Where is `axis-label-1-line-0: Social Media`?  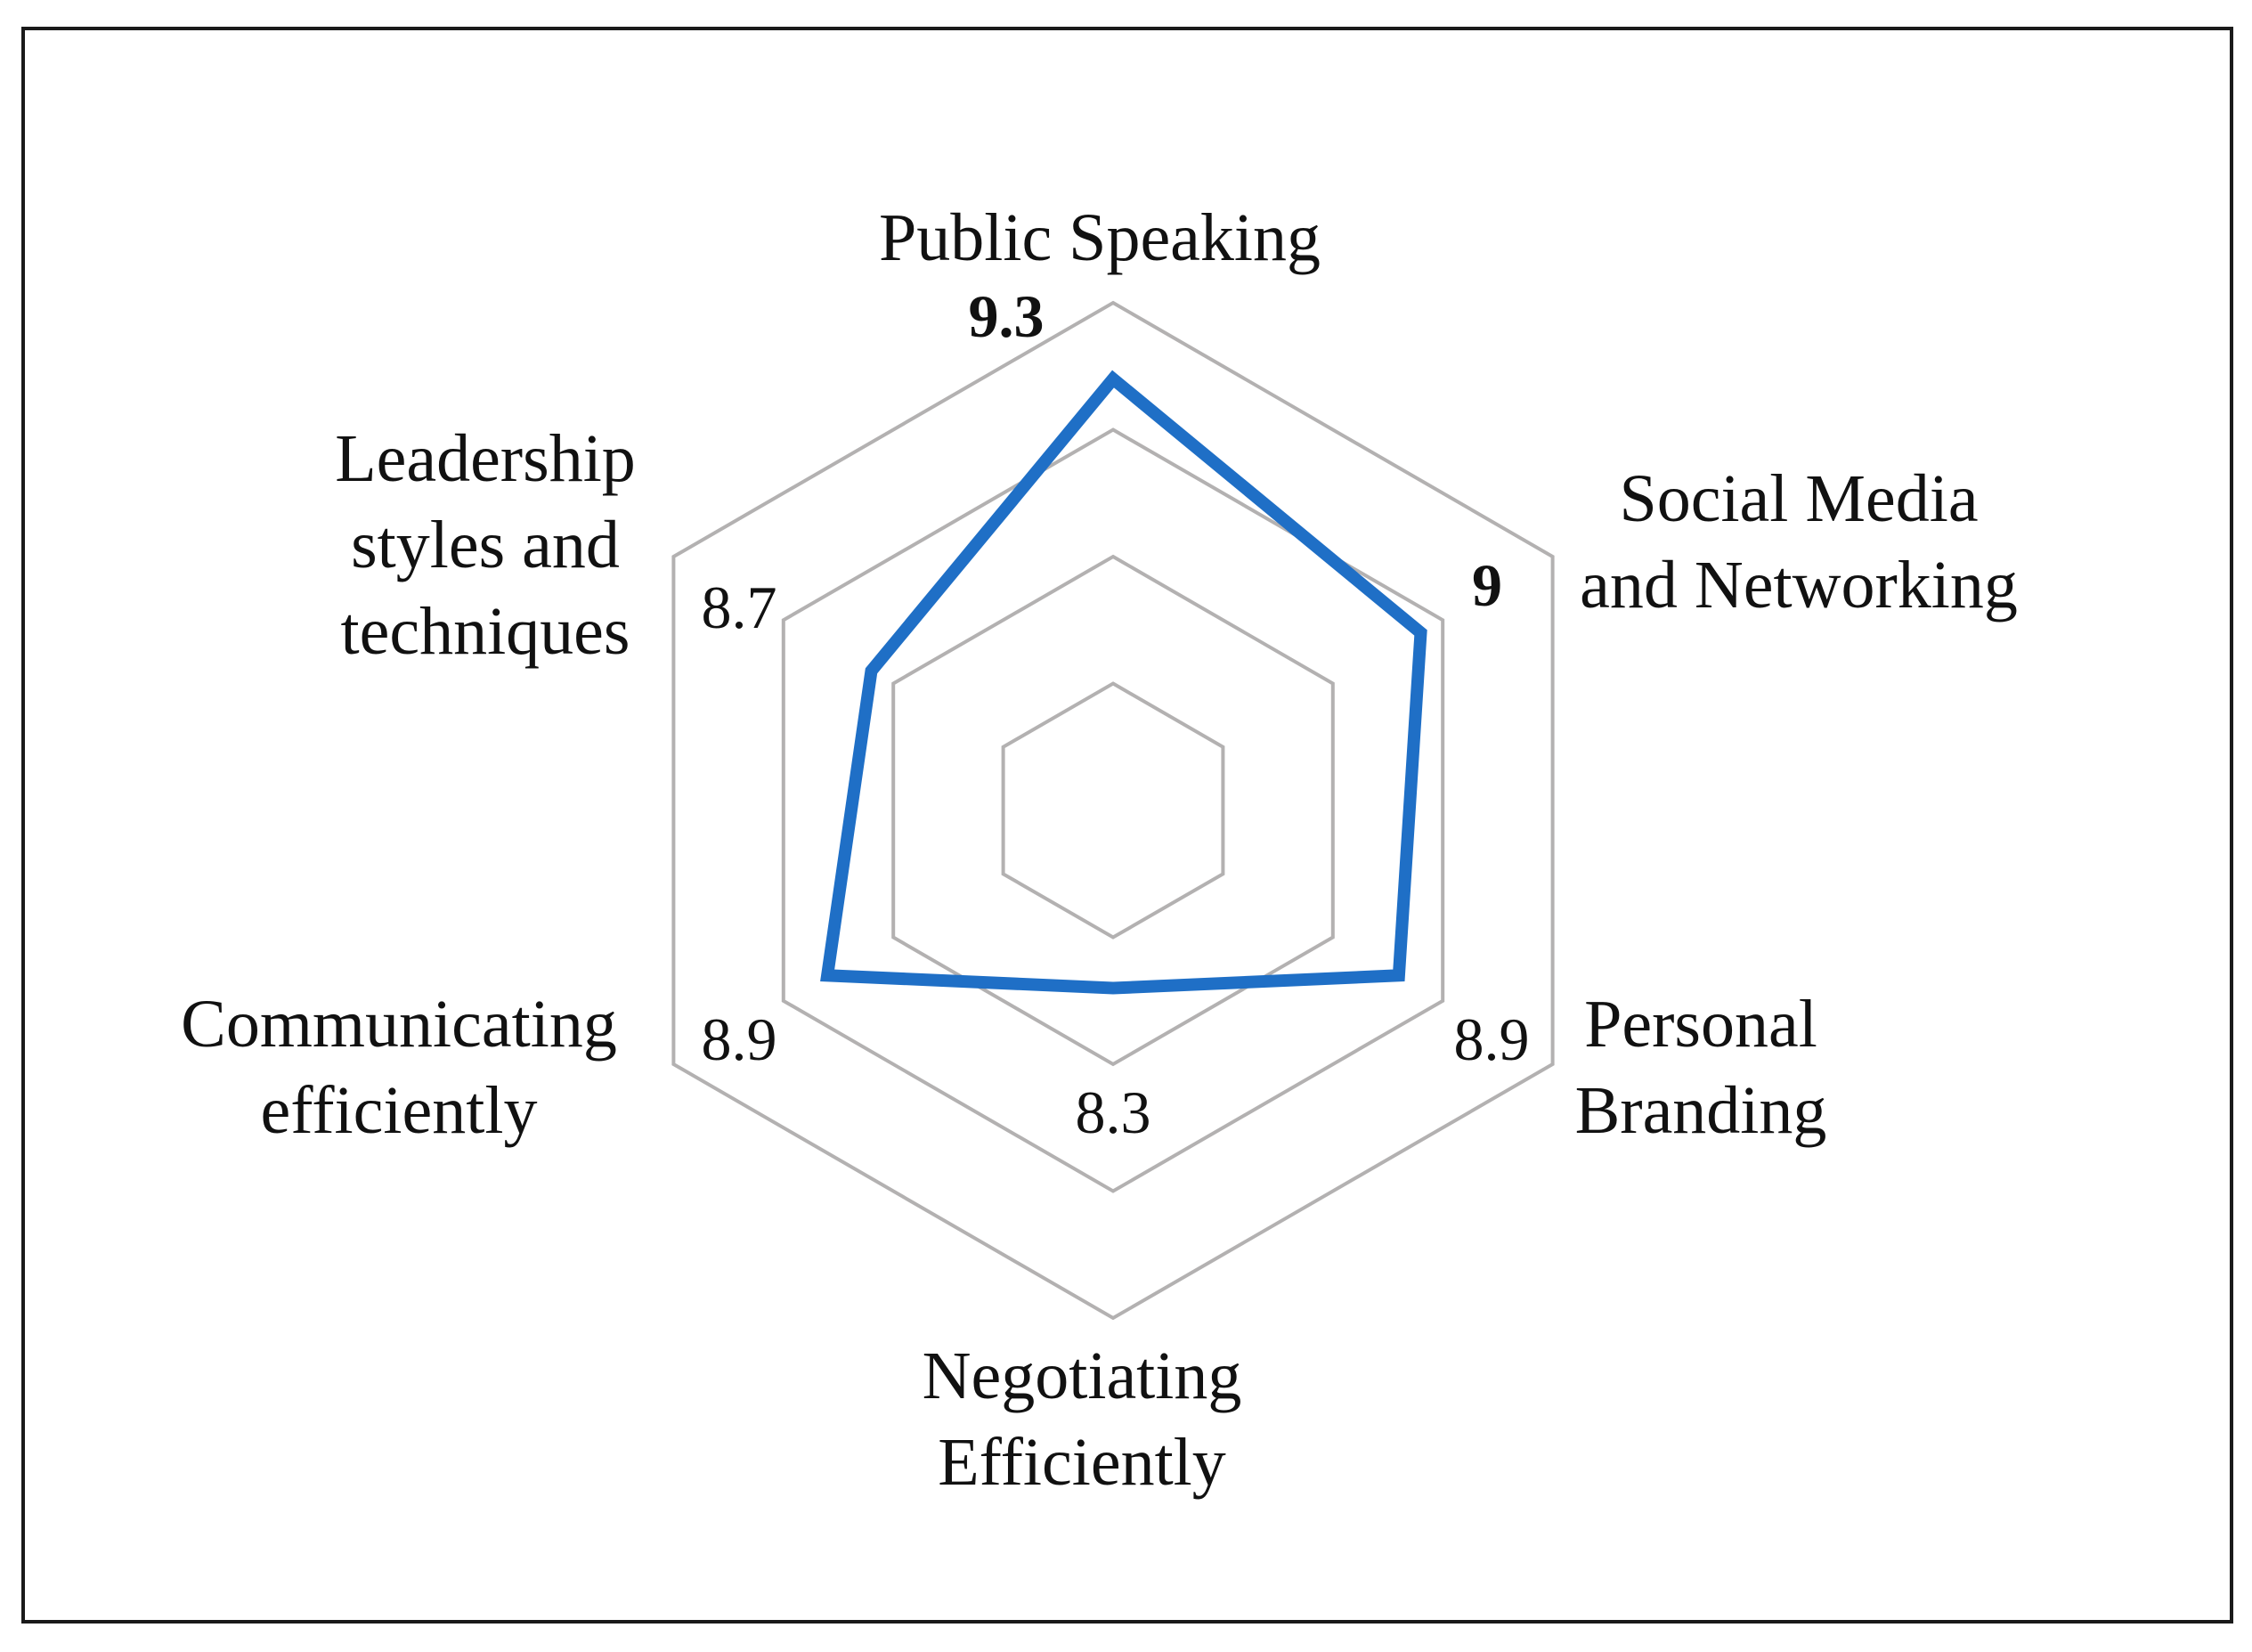 axis-label-1-line-0: Social Media is located at coordinates (1798, 498).